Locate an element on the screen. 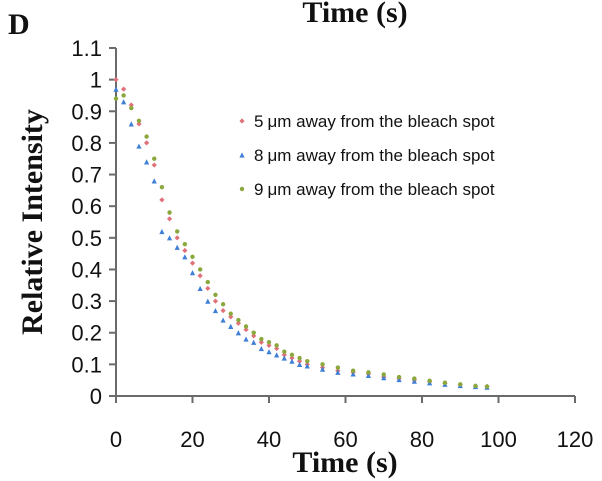 The height and width of the screenshot is (481, 602). x-tick-label: 20 is located at coordinates (192, 439).